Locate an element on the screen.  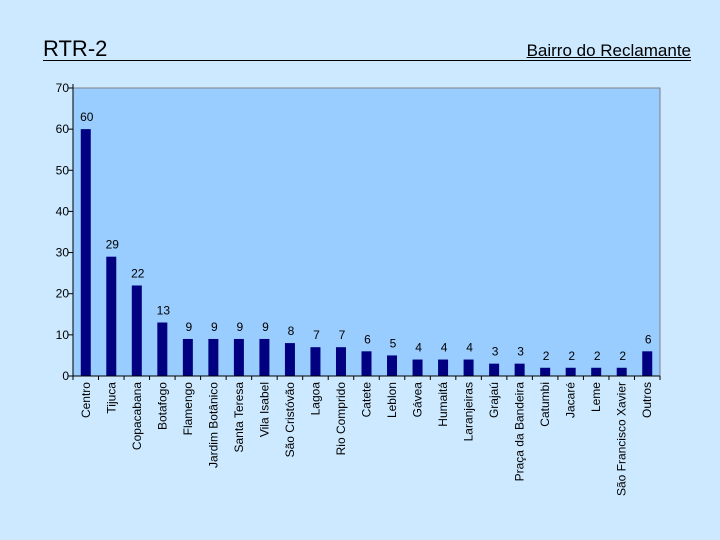
x-tick-label: Lagoa is located at coordinates (315, 399).